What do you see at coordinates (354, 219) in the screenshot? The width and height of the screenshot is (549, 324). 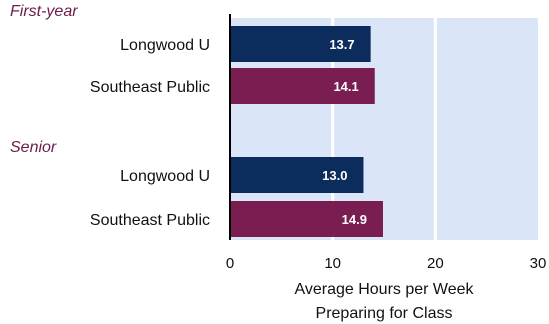 I see `value-label-1-1: 14.9` at bounding box center [354, 219].